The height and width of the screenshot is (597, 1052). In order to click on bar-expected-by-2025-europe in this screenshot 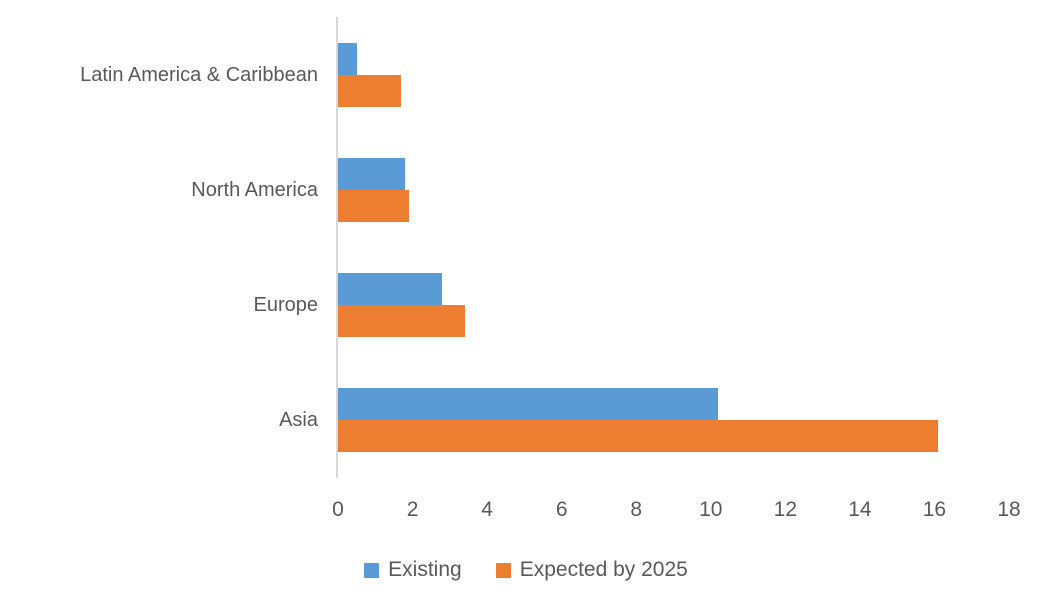, I will do `click(401, 321)`.